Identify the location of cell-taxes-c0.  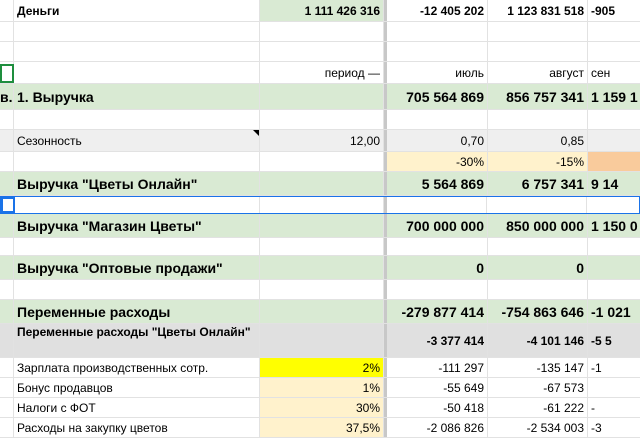
(7, 407).